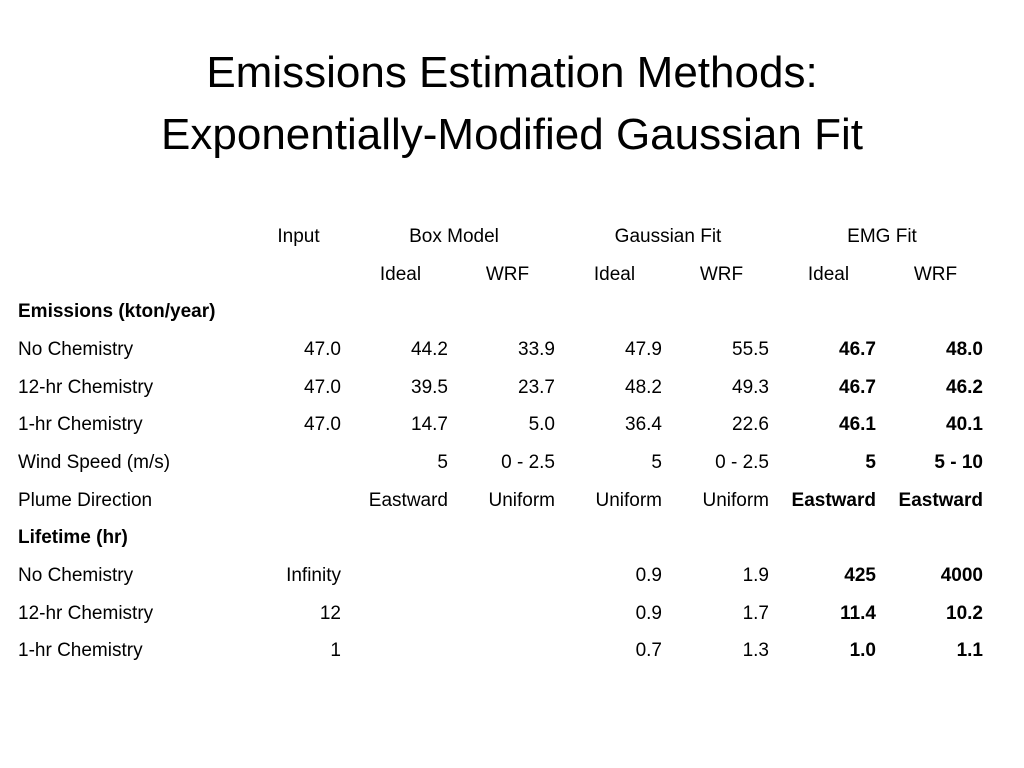 This screenshot has width=1024, height=768. What do you see at coordinates (500, 539) in the screenshot?
I see `section-row-lifetime: Lifetime (hr)` at bounding box center [500, 539].